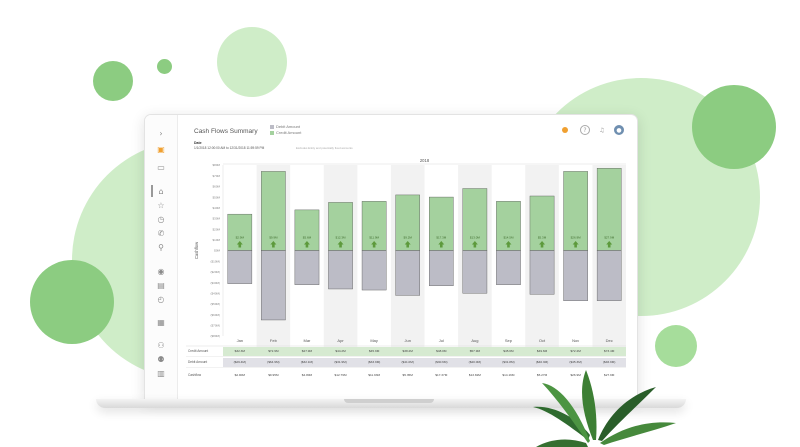  Describe the element at coordinates (161, 205) in the screenshot. I see `star-icon: ☆` at that location.